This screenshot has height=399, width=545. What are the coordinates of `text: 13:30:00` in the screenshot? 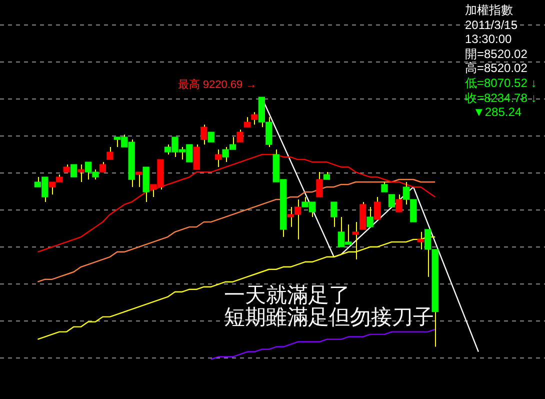 It's located at (489, 39).